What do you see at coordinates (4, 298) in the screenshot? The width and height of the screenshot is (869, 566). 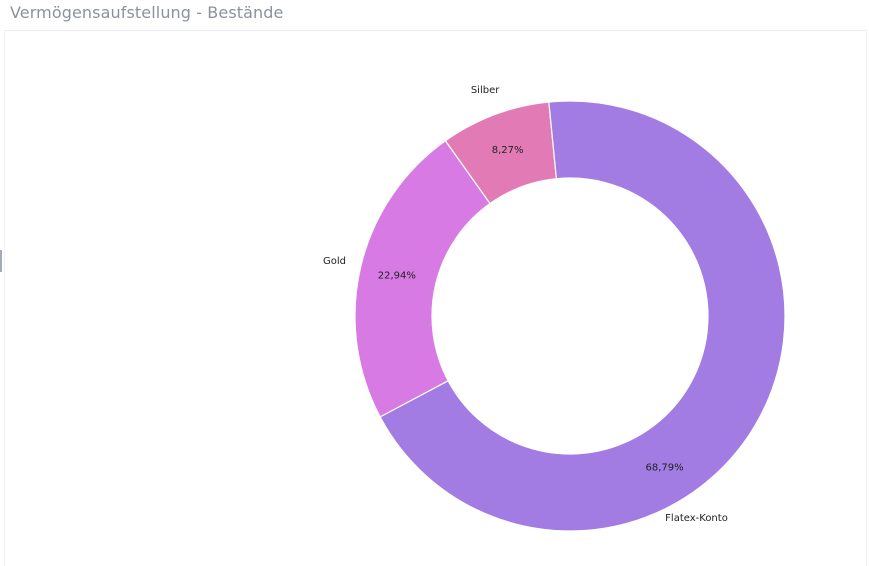 I see `panel-left-border` at bounding box center [4, 298].